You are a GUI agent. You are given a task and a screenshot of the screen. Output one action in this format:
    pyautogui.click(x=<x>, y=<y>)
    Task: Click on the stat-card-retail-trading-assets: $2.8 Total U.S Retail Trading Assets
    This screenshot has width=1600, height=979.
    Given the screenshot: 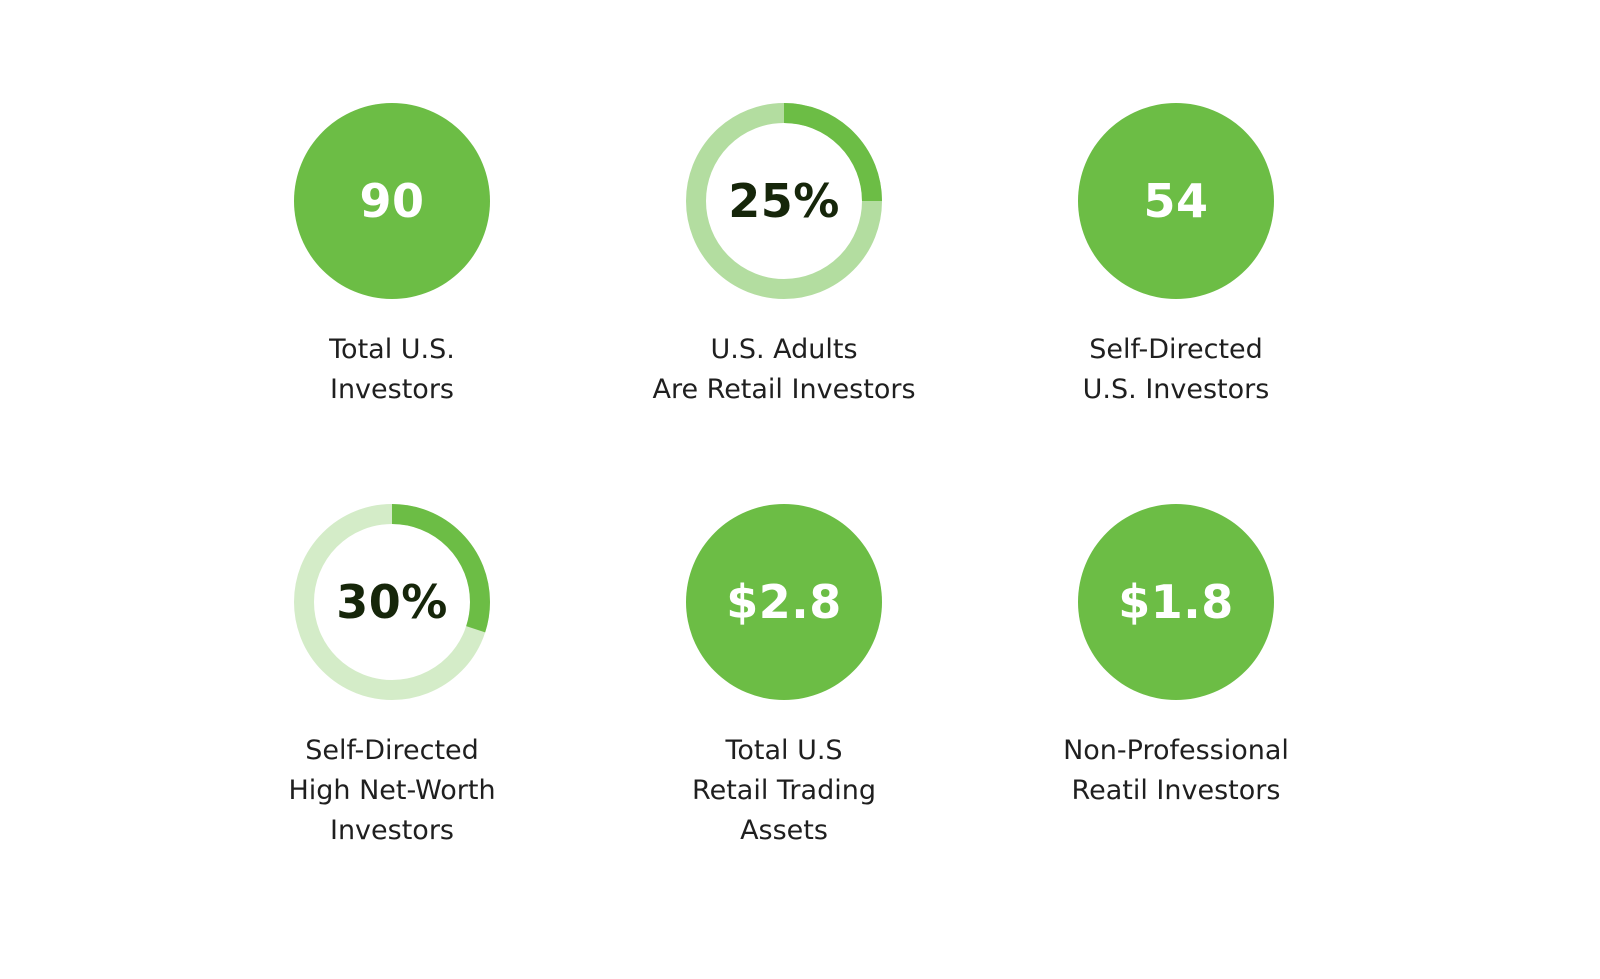 What is the action you would take?
    pyautogui.click(x=784, y=677)
    